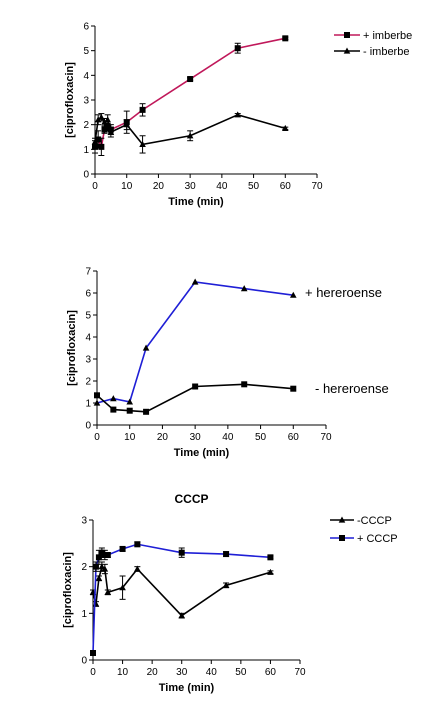  Describe the element at coordinates (374, 521) in the screenshot. I see `legend-label: -CCCP` at that location.